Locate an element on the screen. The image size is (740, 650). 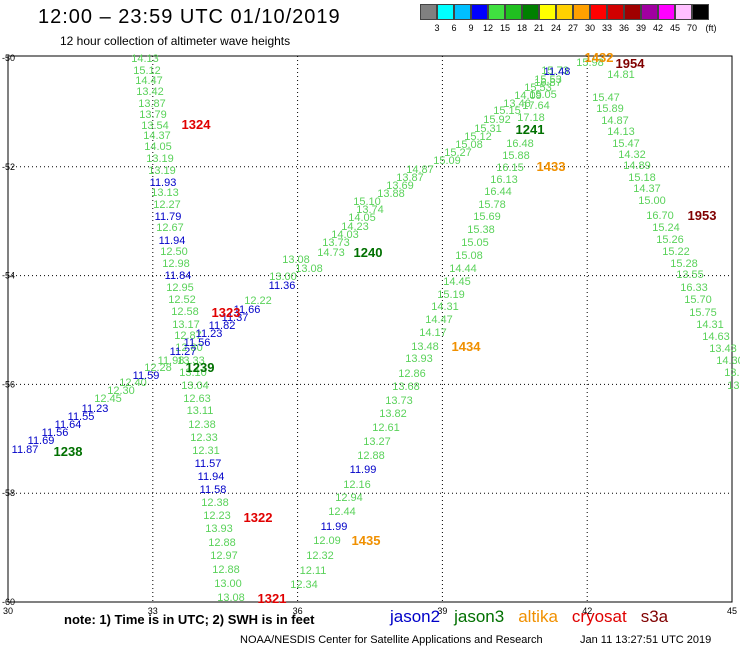
satellite-legend-item: jason3 is located at coordinates (479, 616).